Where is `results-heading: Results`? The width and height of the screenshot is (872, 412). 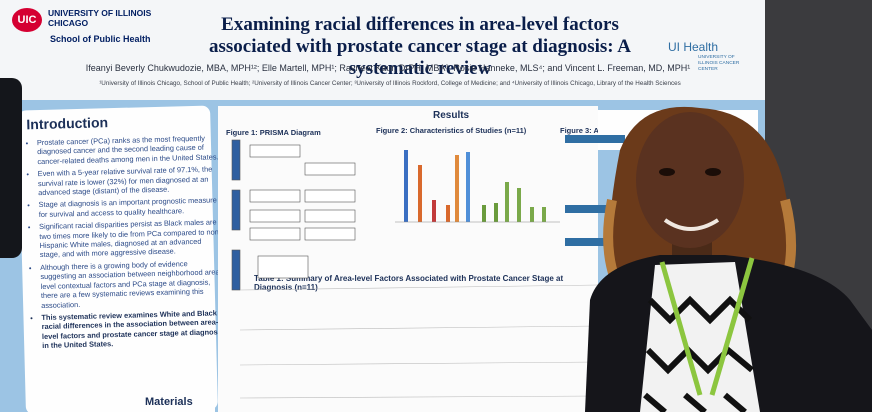
results-heading: Results is located at coordinates (451, 115).